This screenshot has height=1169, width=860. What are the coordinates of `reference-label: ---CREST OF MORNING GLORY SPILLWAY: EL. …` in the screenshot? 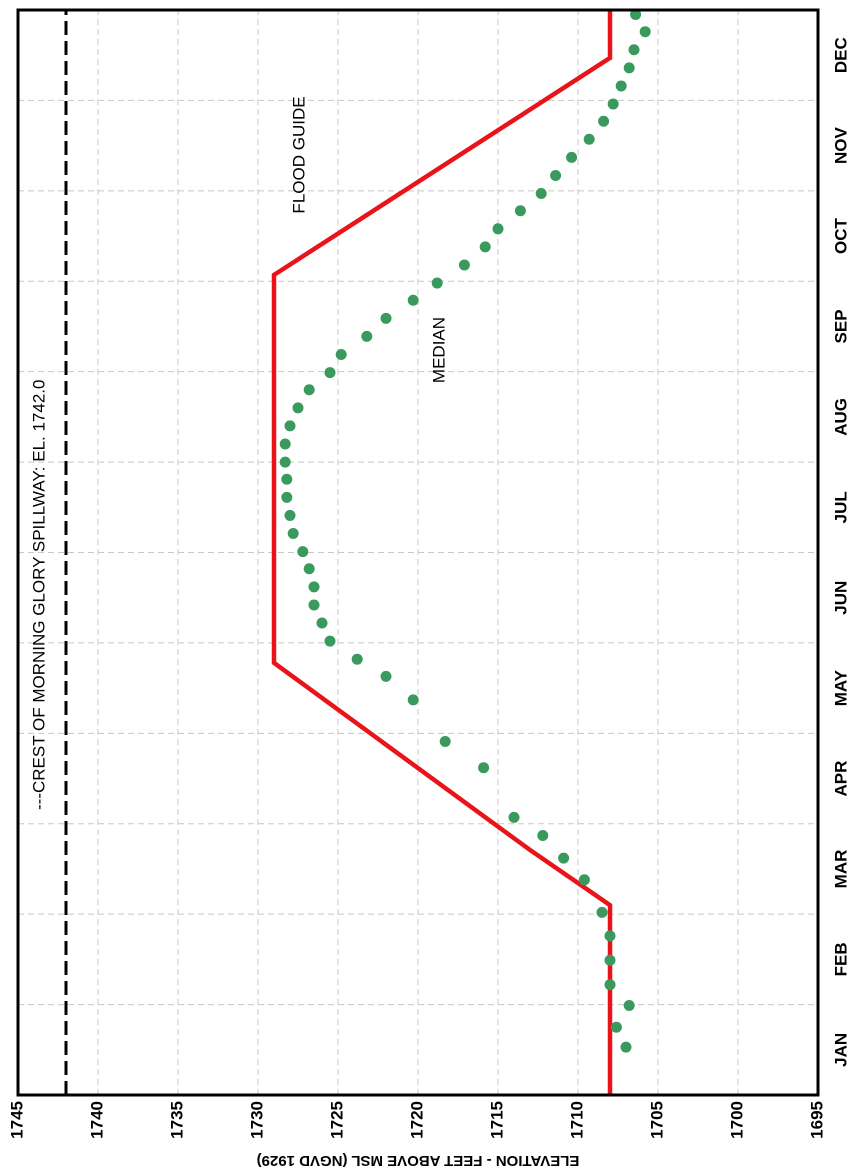 It's located at (38, 595).